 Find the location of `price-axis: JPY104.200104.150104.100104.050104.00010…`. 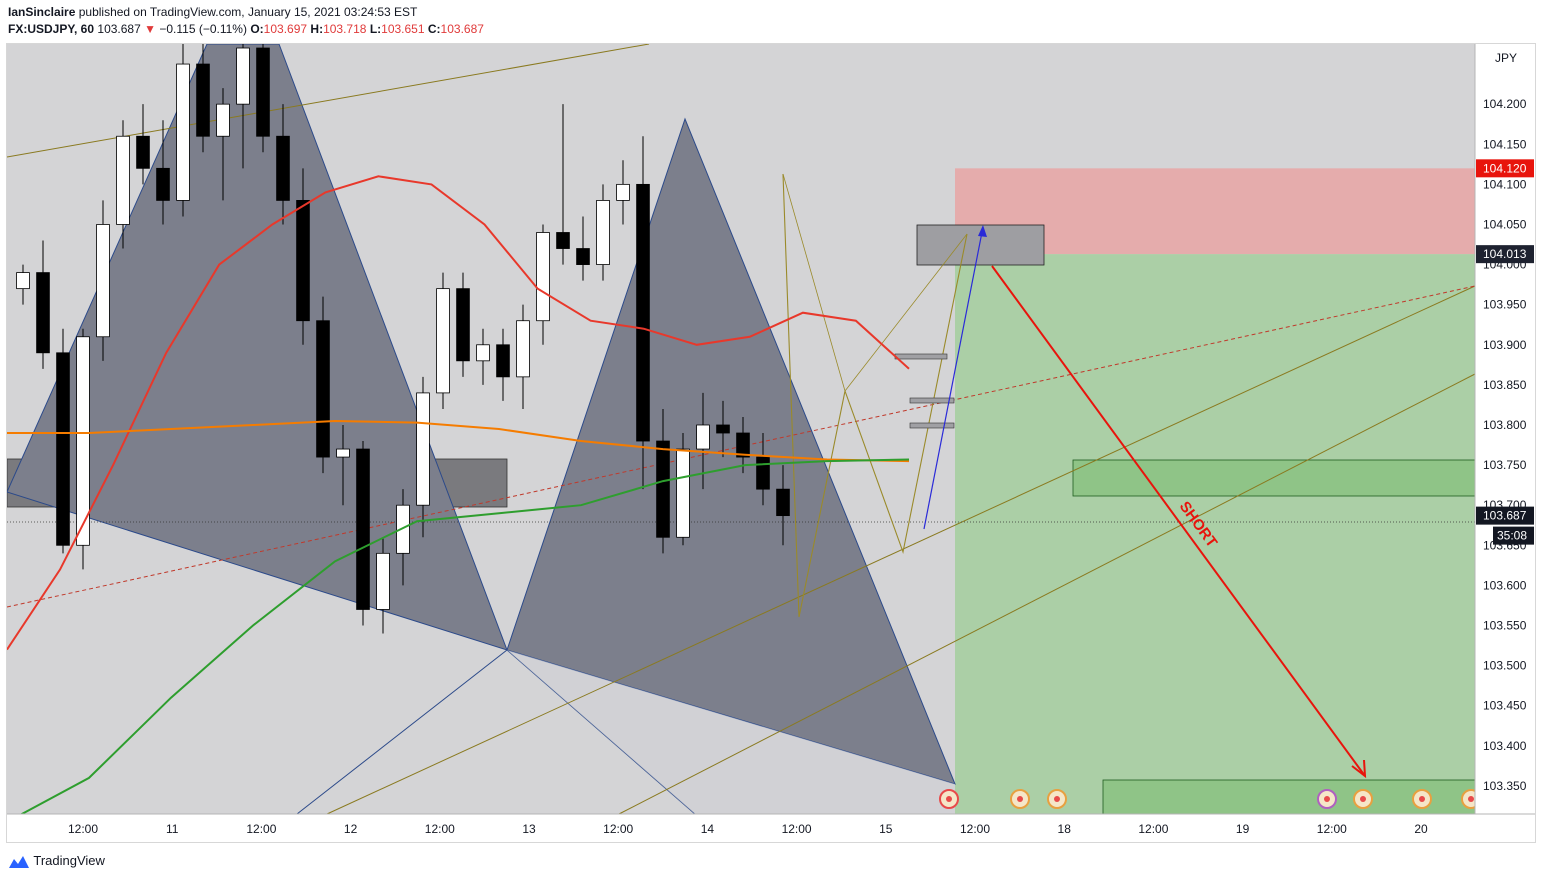

price-axis: JPY104.200104.150104.100104.050104.00010… is located at coordinates (1504, 443).